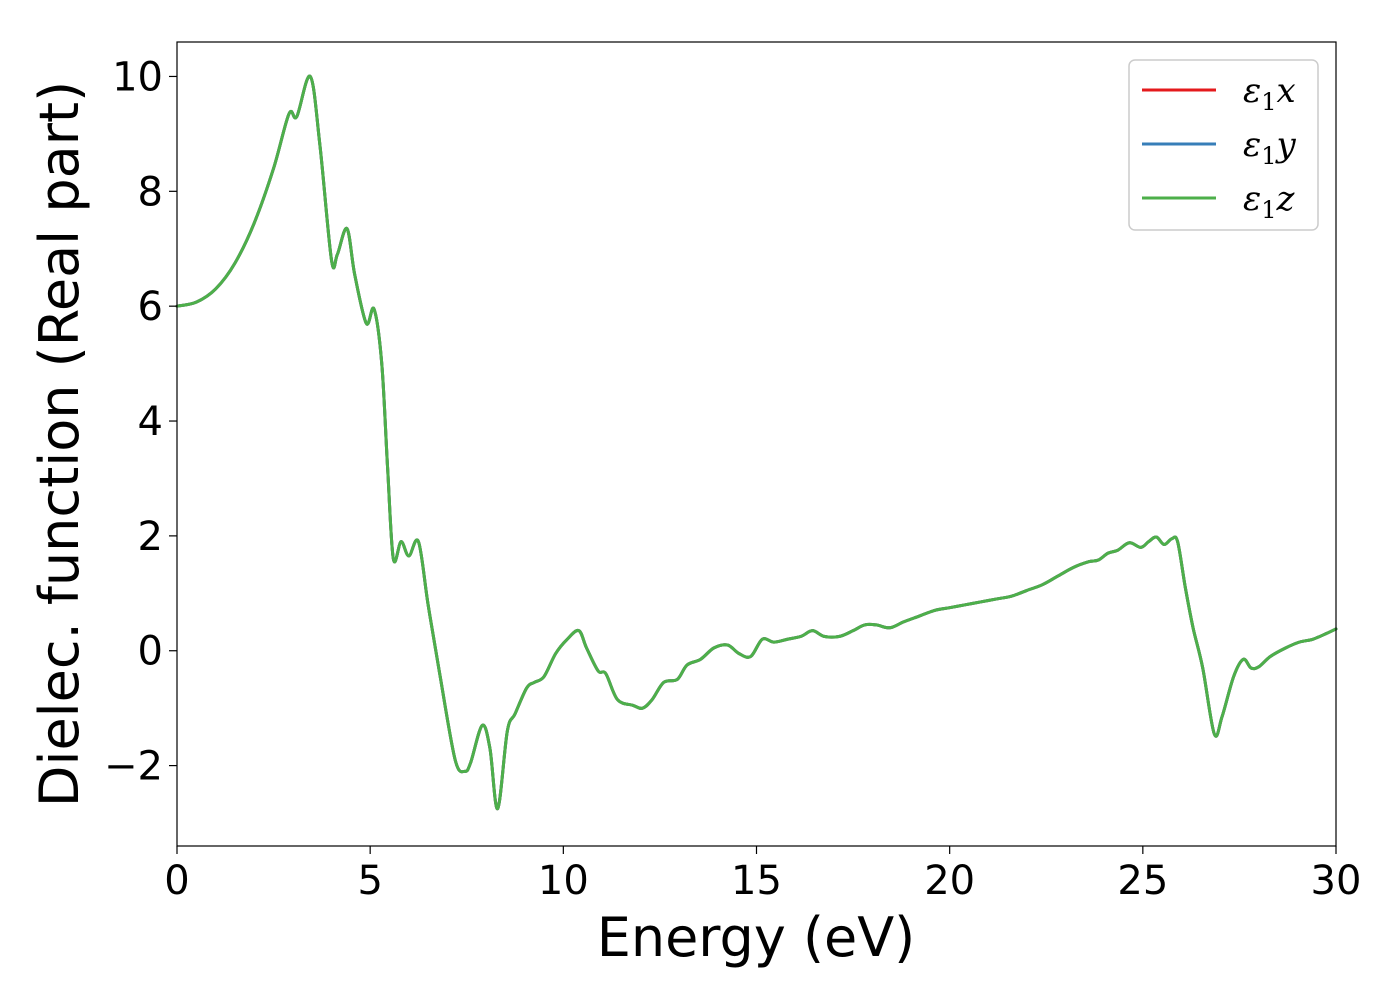 The height and width of the screenshot is (1000, 1400). Describe the element at coordinates (756, 881) in the screenshot. I see `x-tick-label: 15` at that location.